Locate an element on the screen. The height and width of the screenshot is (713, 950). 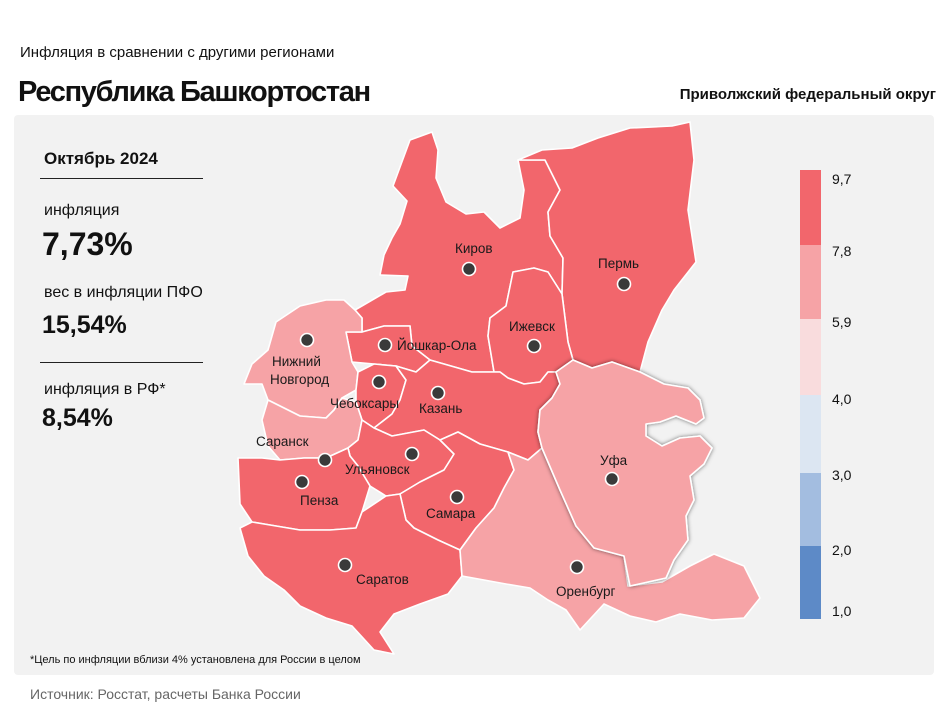
page-title: Республика Башкортостан is located at coordinates (194, 92).